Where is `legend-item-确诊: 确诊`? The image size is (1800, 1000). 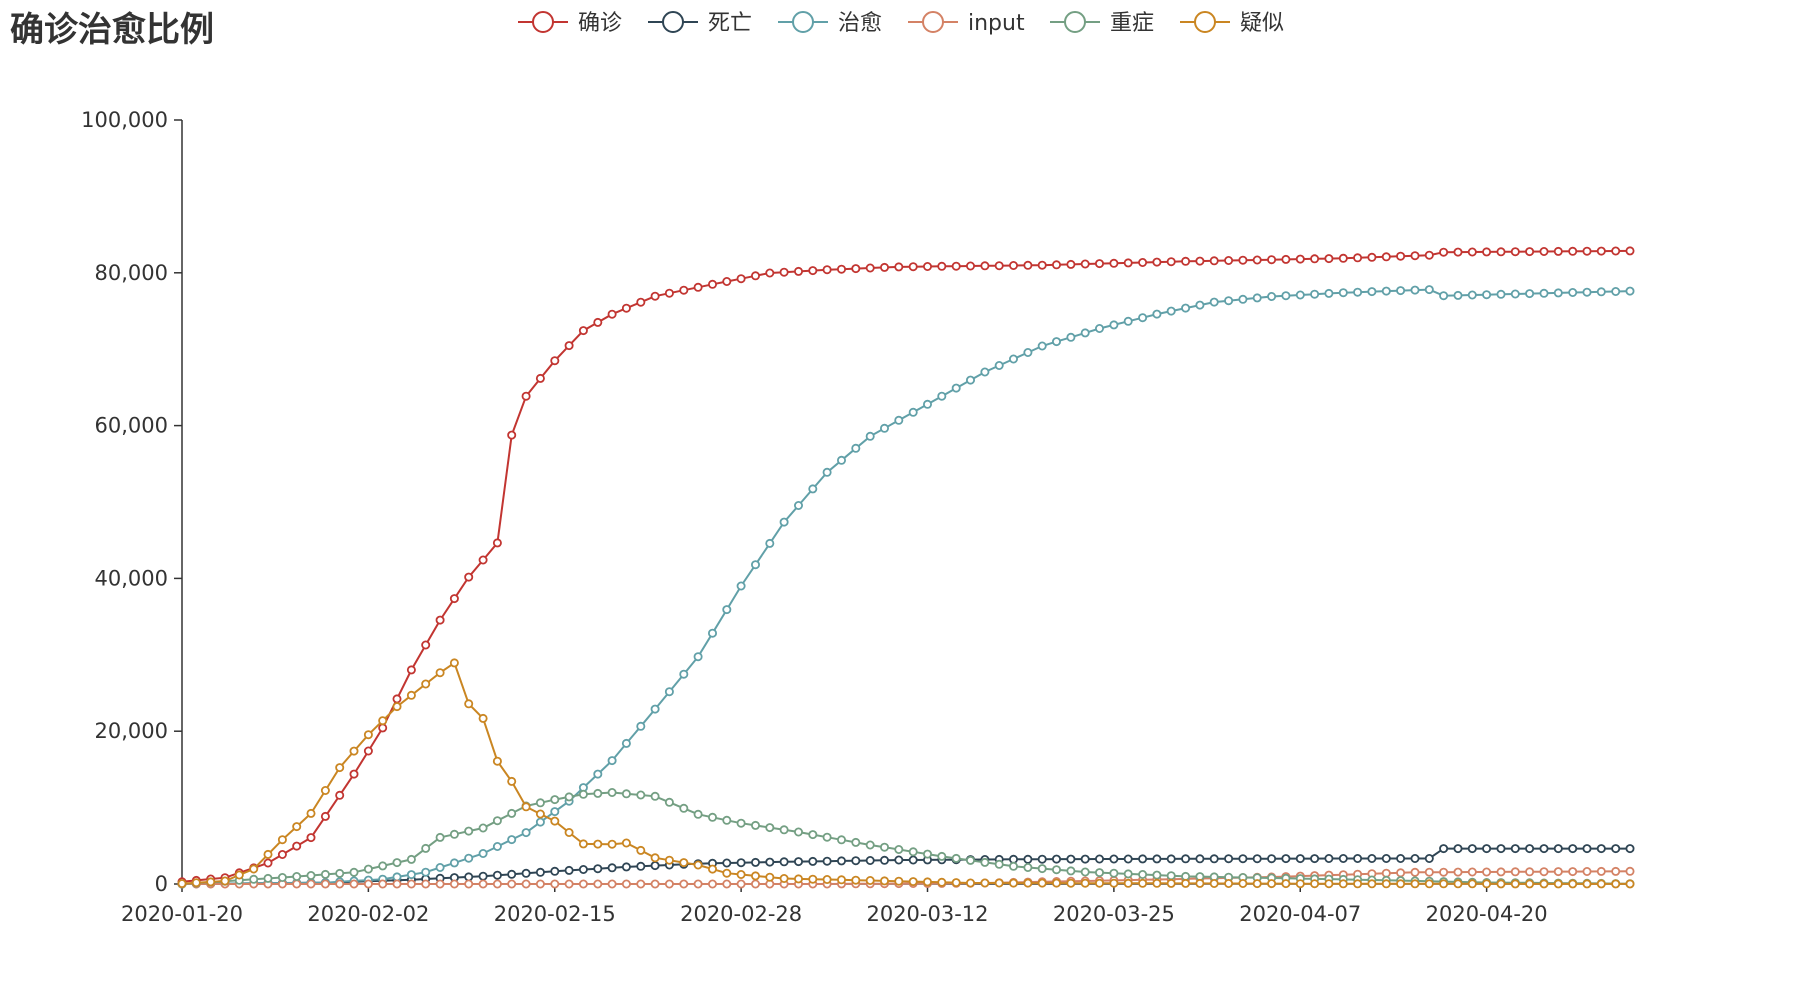
legend-item-确诊: 确诊 is located at coordinates (570, 23).